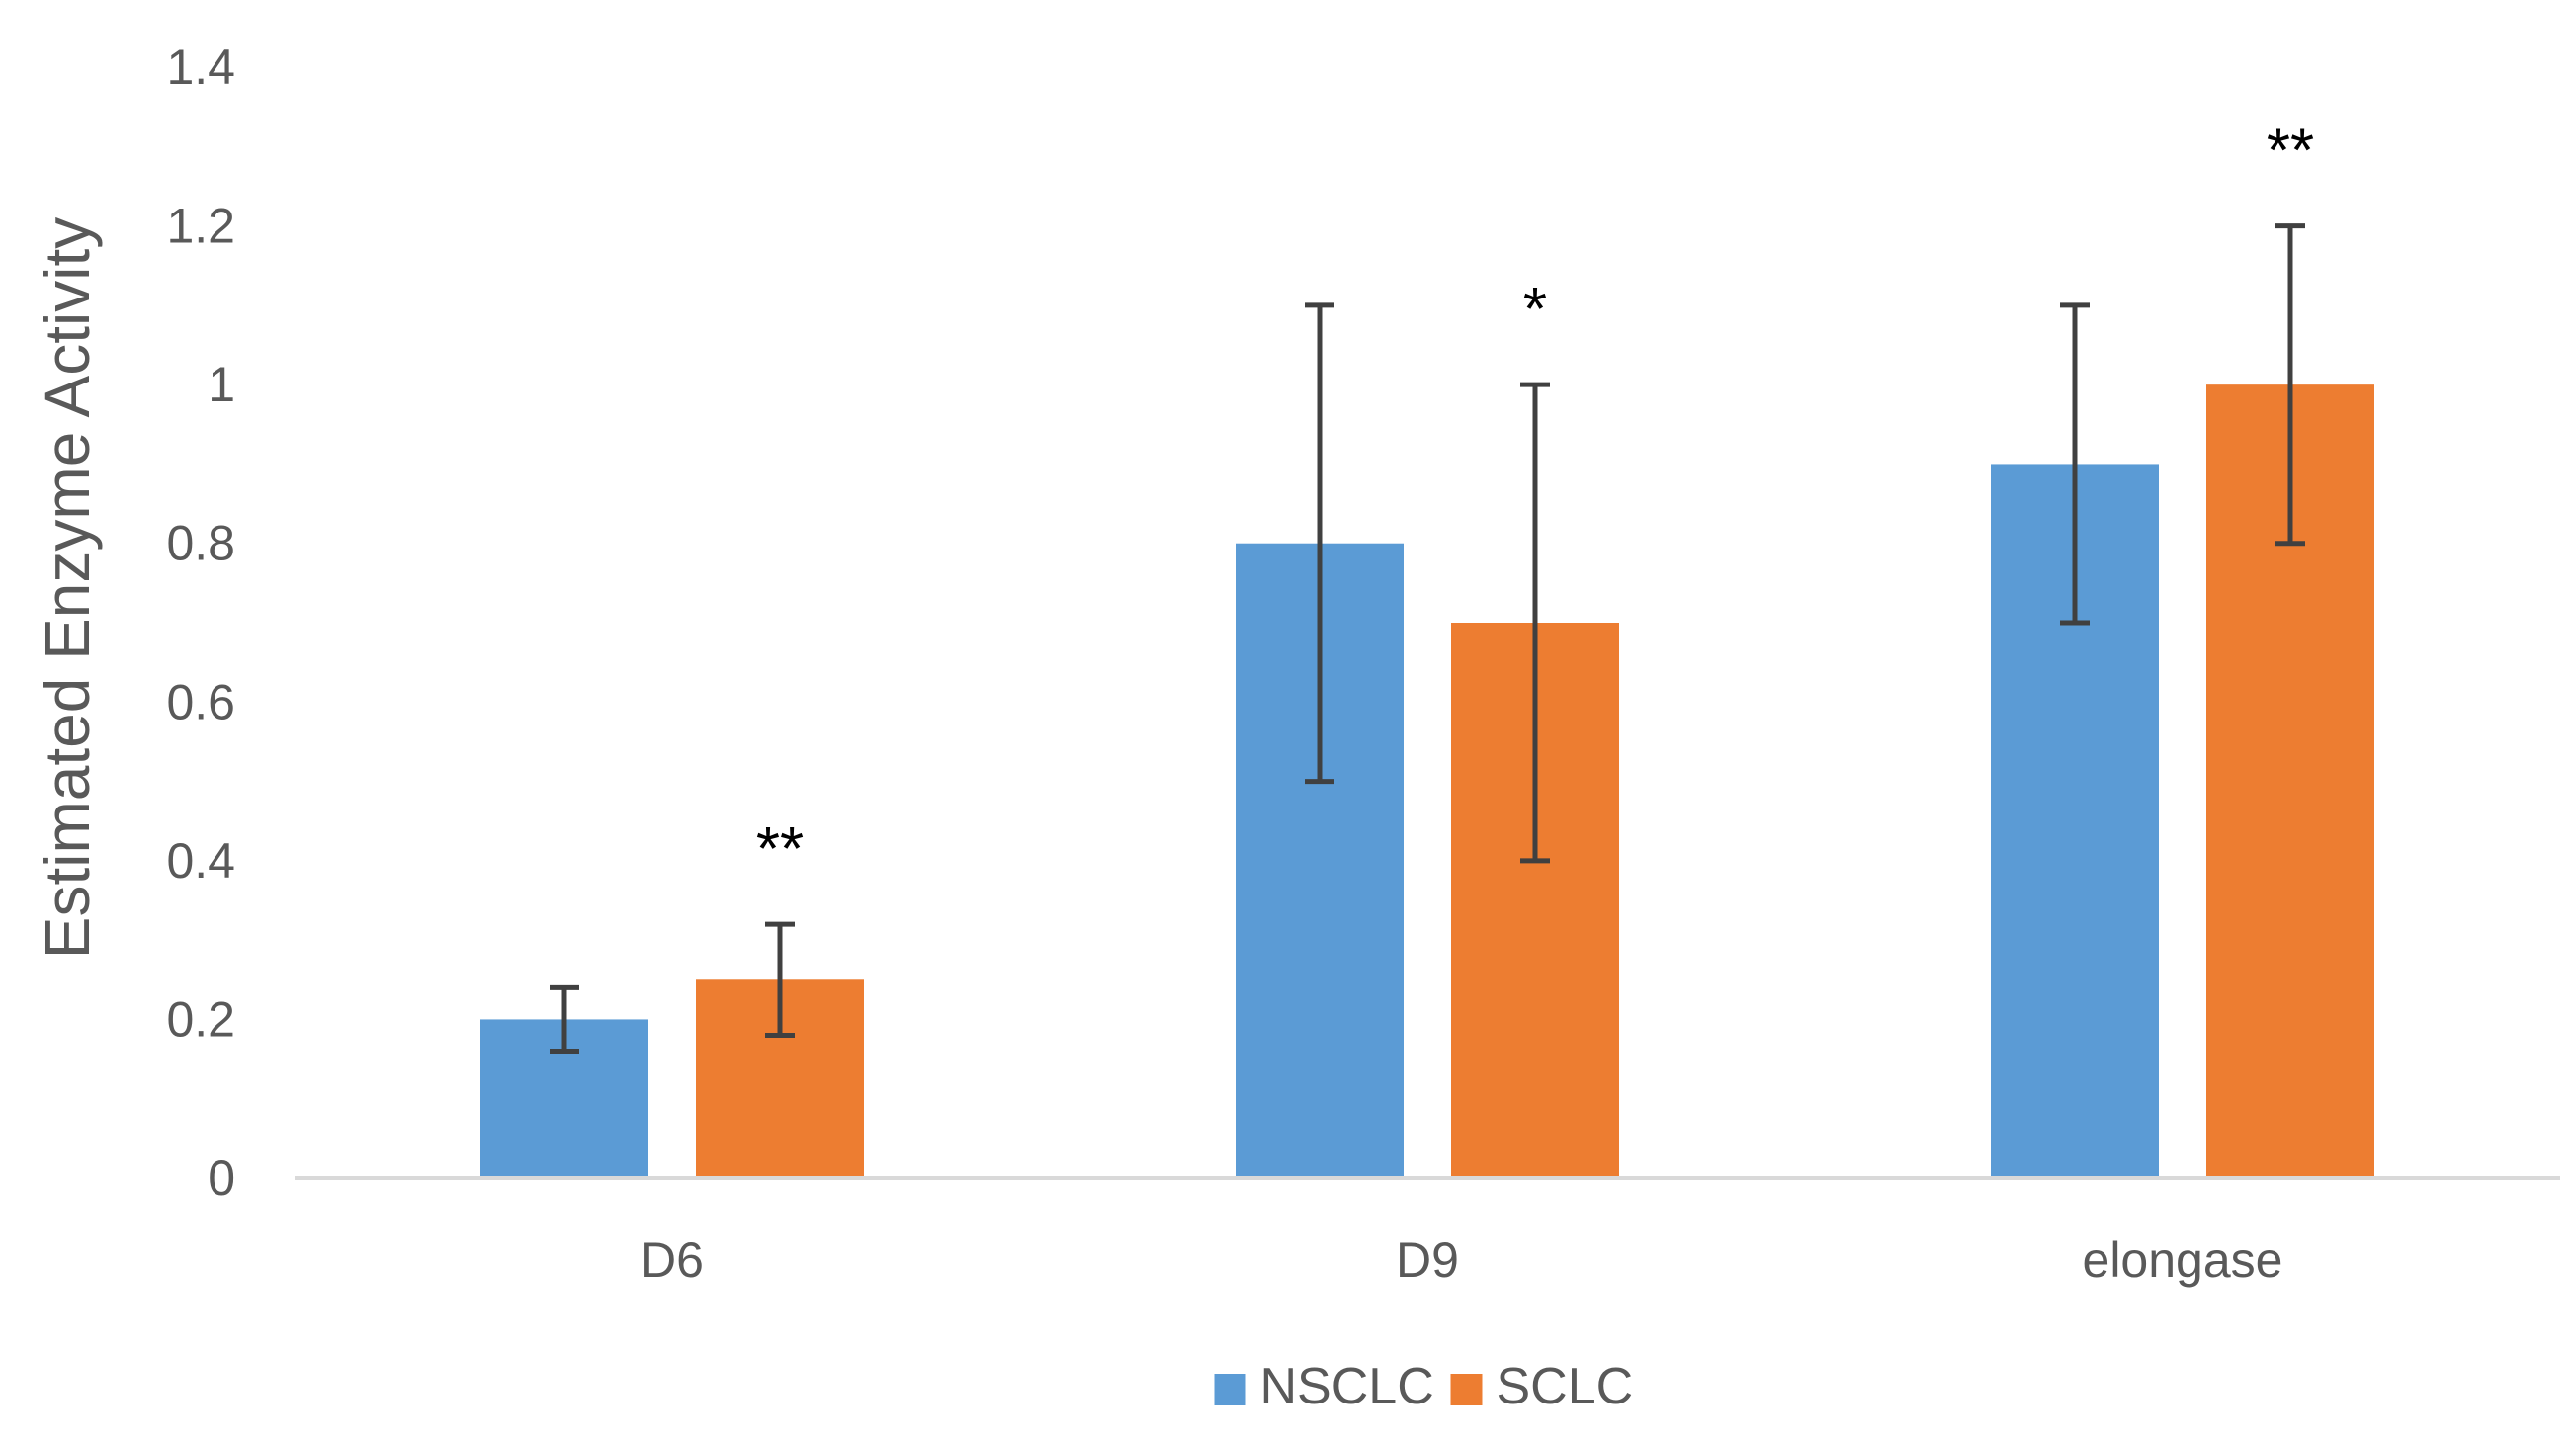 This screenshot has width=2576, height=1445. Describe the element at coordinates (1535, 310) in the screenshot. I see `significance-mark: *` at that location.